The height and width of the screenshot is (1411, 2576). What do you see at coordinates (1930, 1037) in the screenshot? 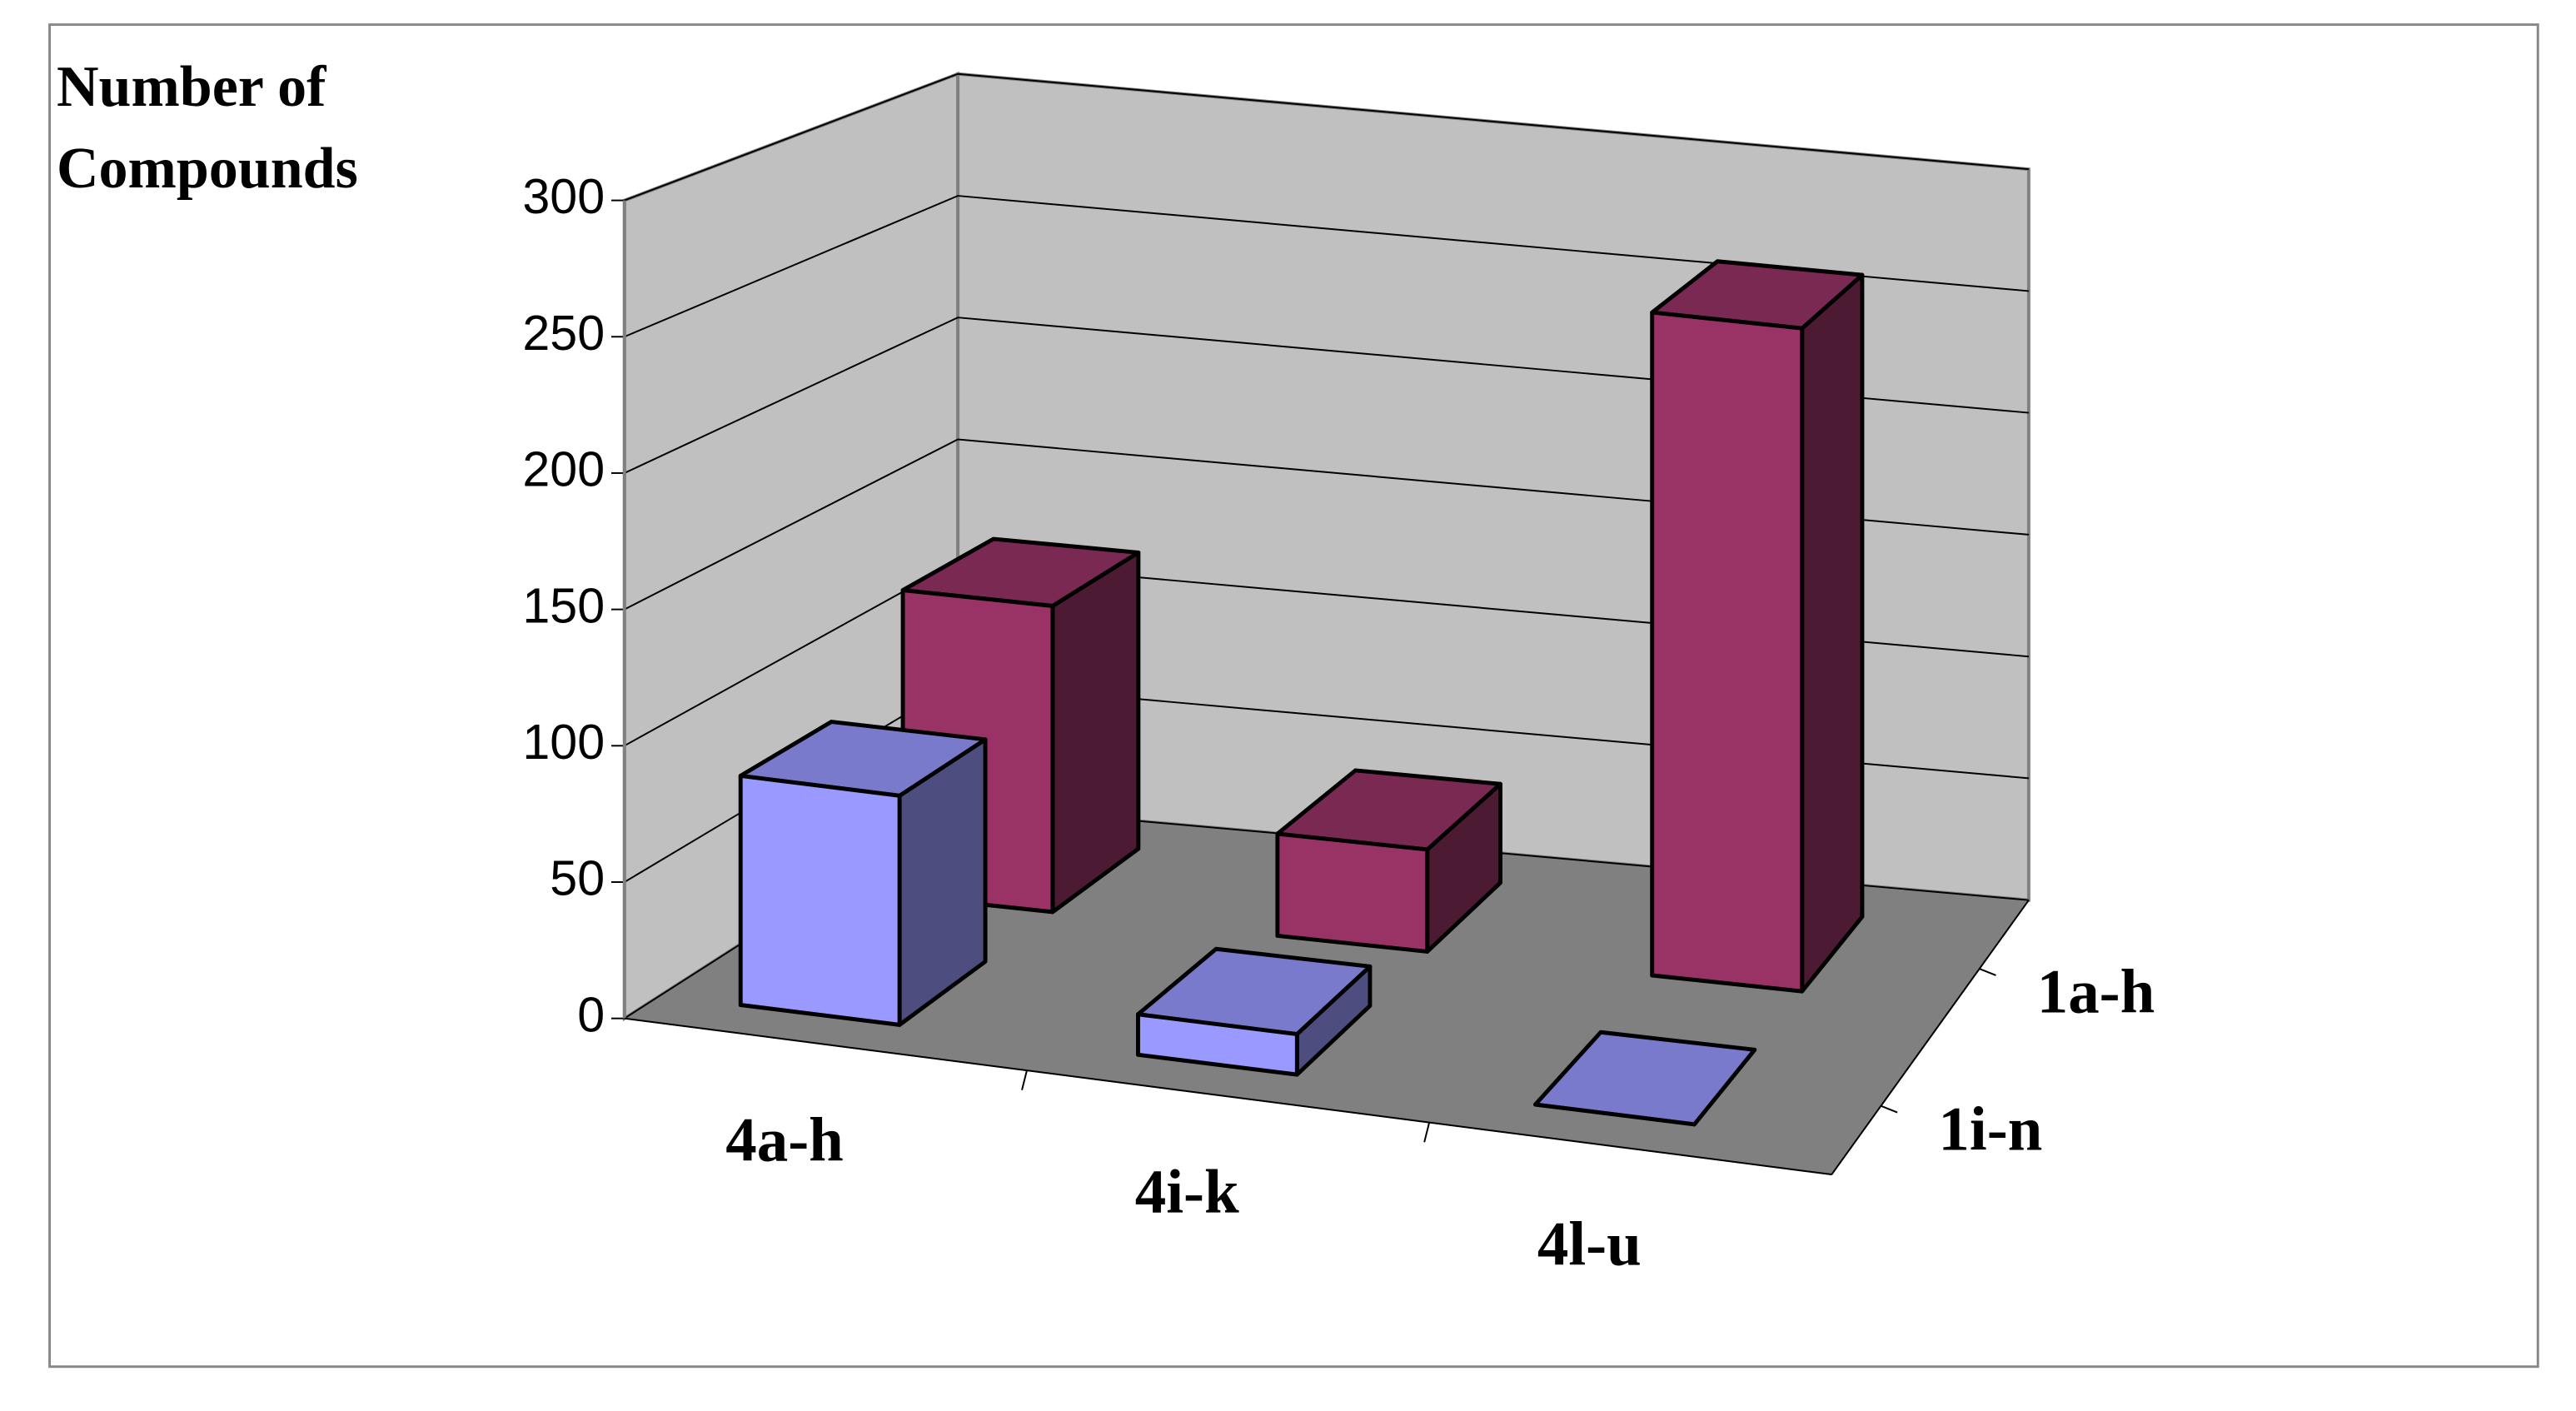
I see `z-axis` at bounding box center [1930, 1037].